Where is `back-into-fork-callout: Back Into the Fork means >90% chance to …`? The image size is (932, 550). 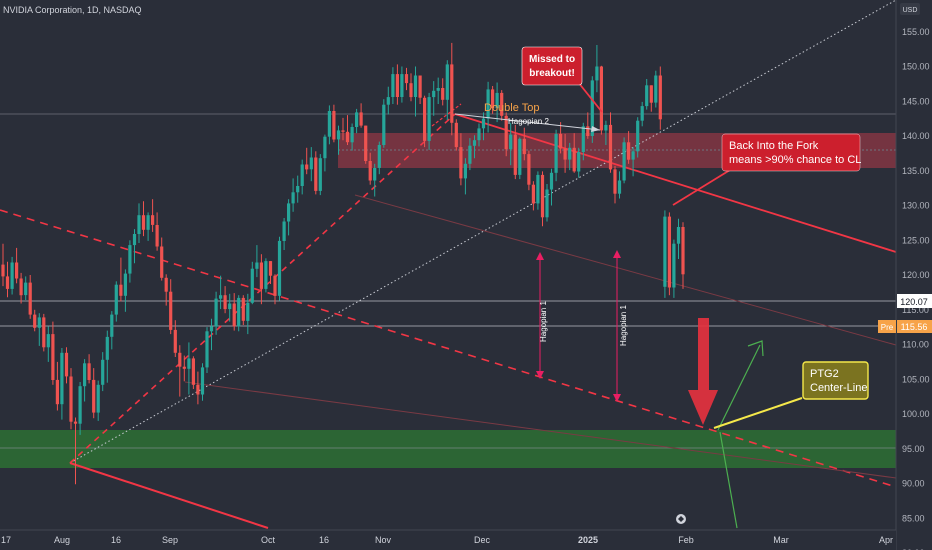 back-into-fork-callout: Back Into the Fork means >90% chance to … is located at coordinates (766, 169).